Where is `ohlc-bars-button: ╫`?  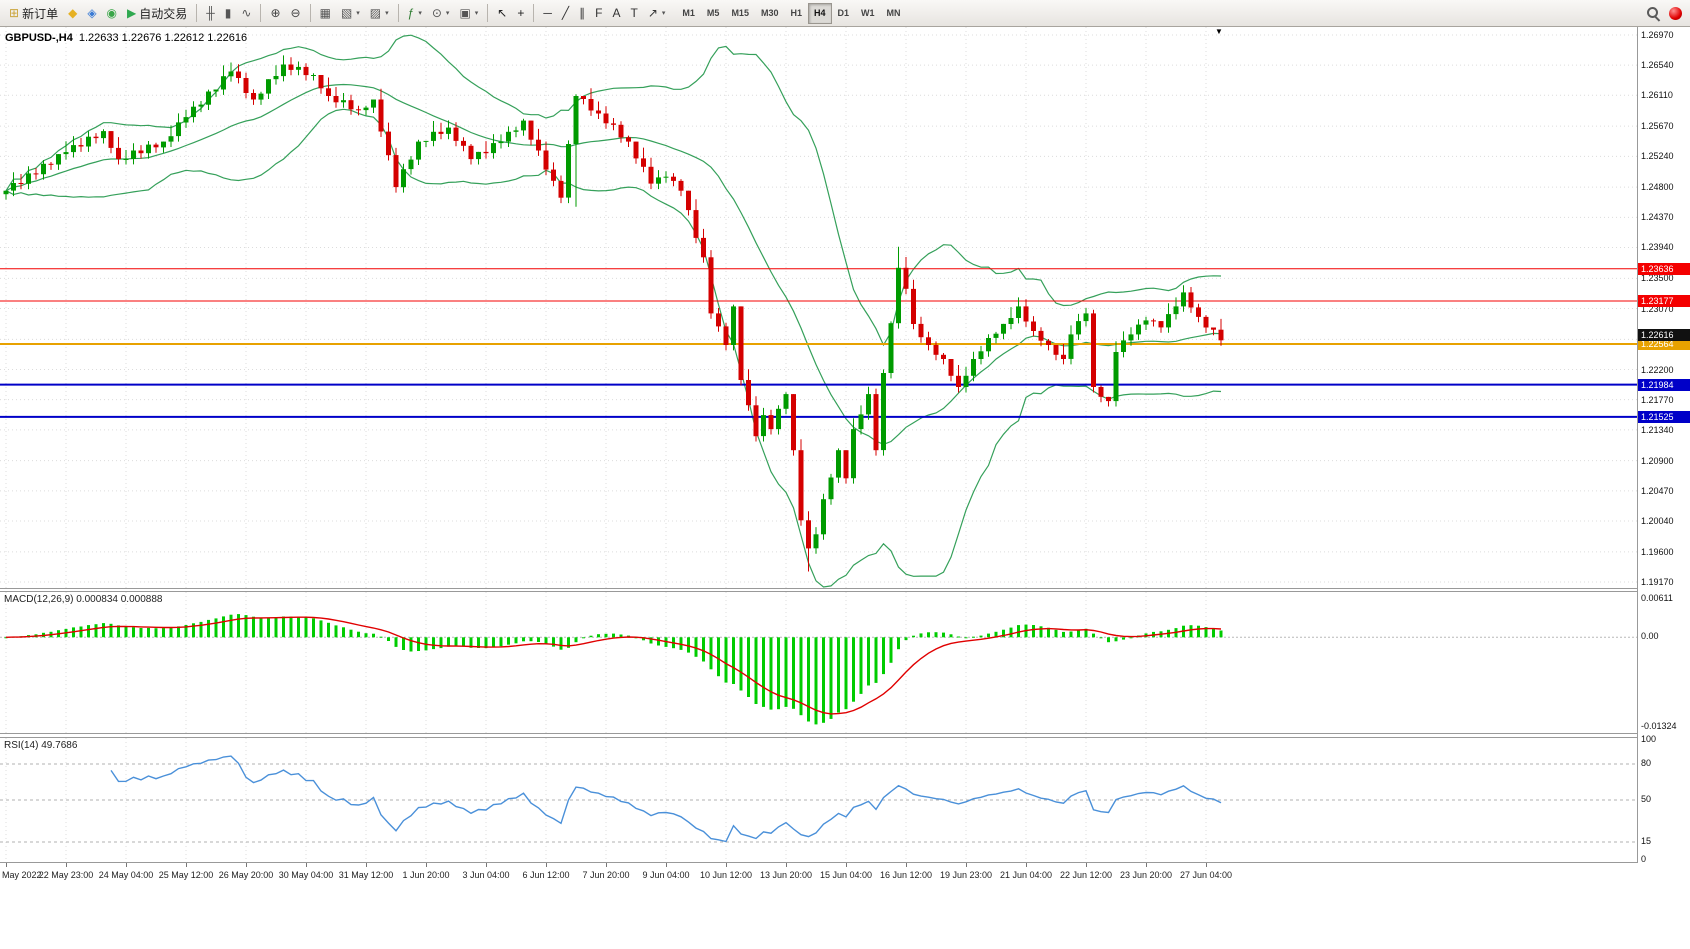
ohlc-bars-button: ╫ is located at coordinates (210, 13).